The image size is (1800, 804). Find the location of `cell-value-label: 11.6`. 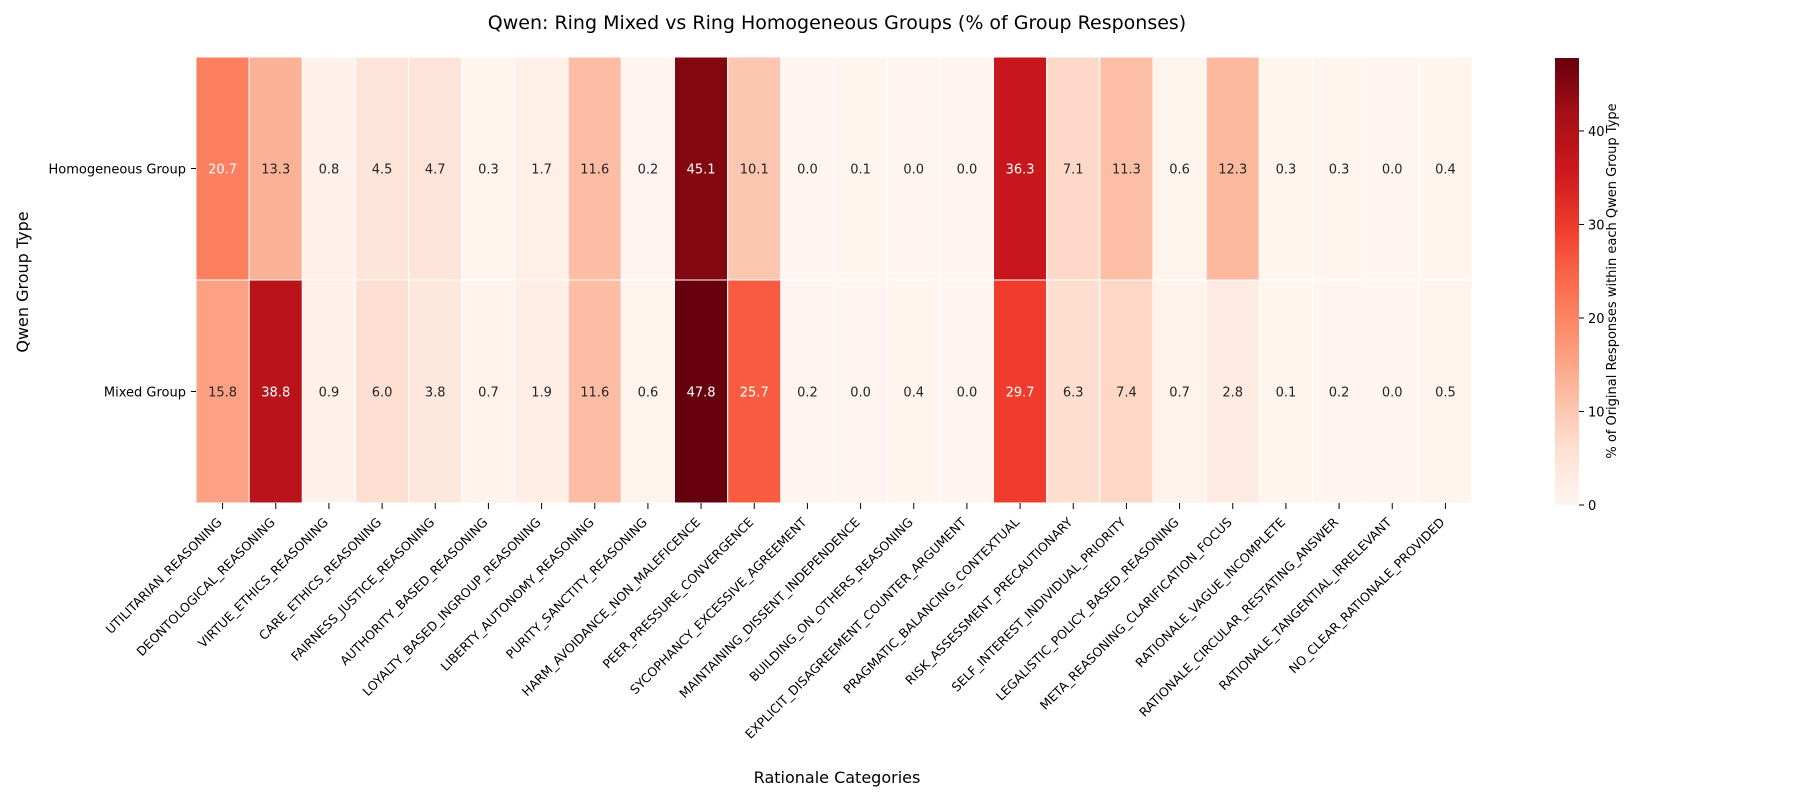

cell-value-label: 11.6 is located at coordinates (594, 170).